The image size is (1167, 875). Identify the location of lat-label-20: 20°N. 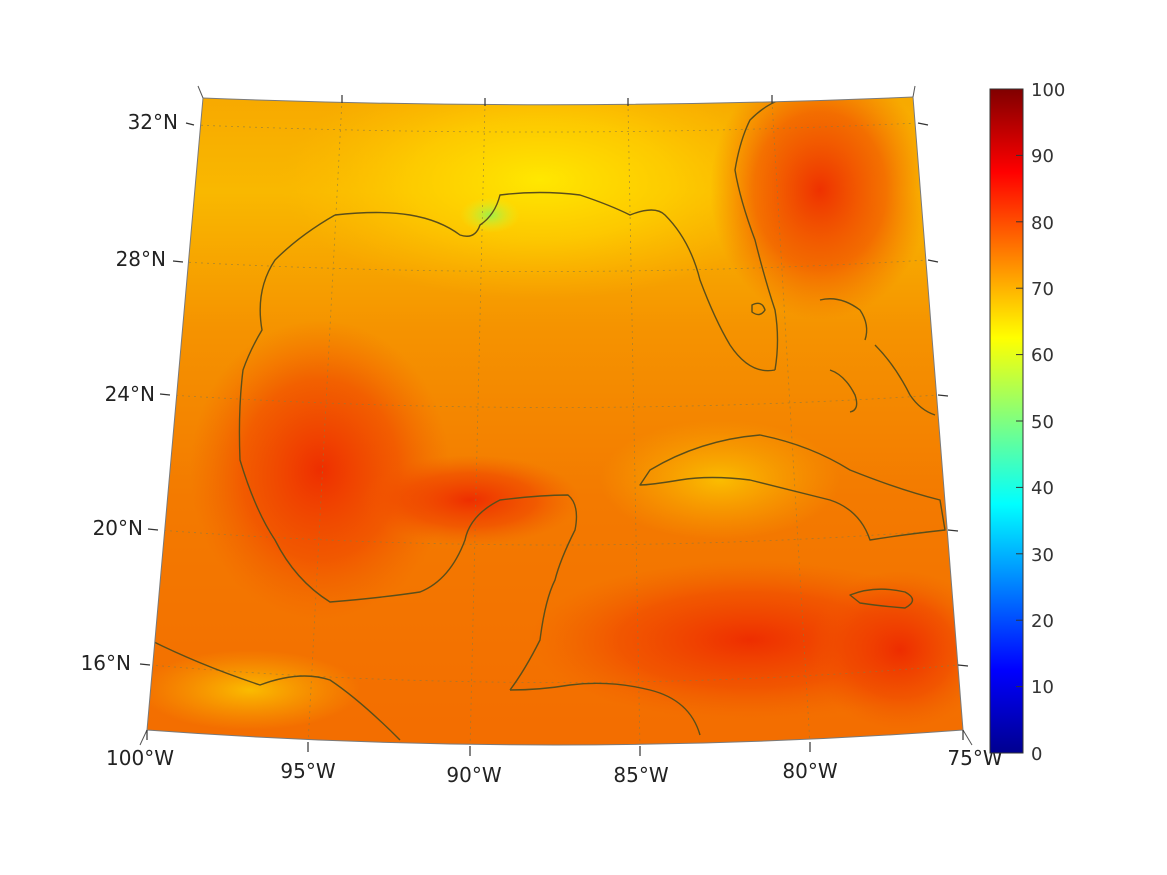
(118, 528).